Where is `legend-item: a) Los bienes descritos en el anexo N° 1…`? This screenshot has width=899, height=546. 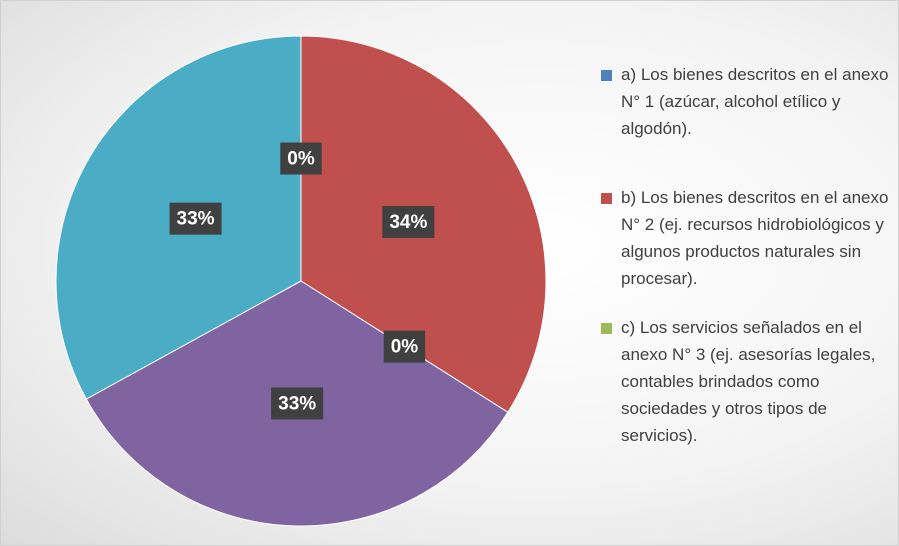 legend-item: a) Los bienes descritos en el anexo N° 1… is located at coordinates (745, 101).